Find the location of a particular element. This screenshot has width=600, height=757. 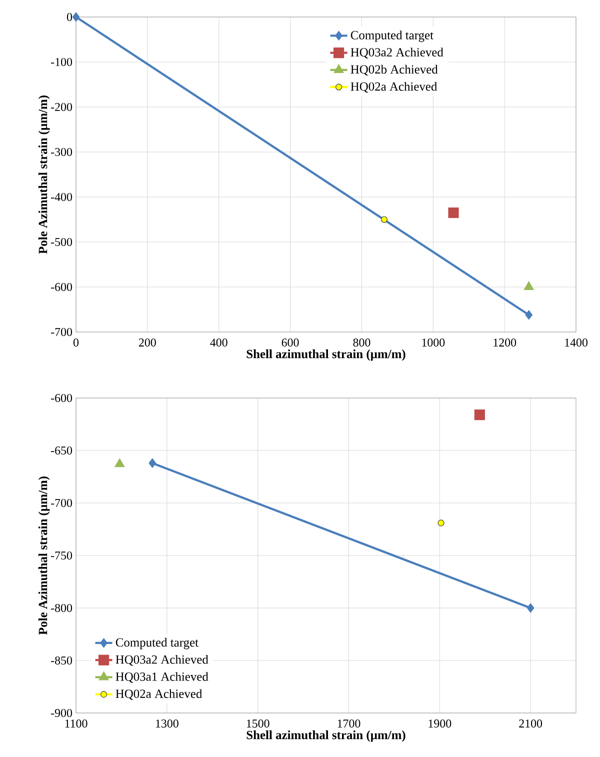

x-tick-label: 1200 is located at coordinates (505, 342).